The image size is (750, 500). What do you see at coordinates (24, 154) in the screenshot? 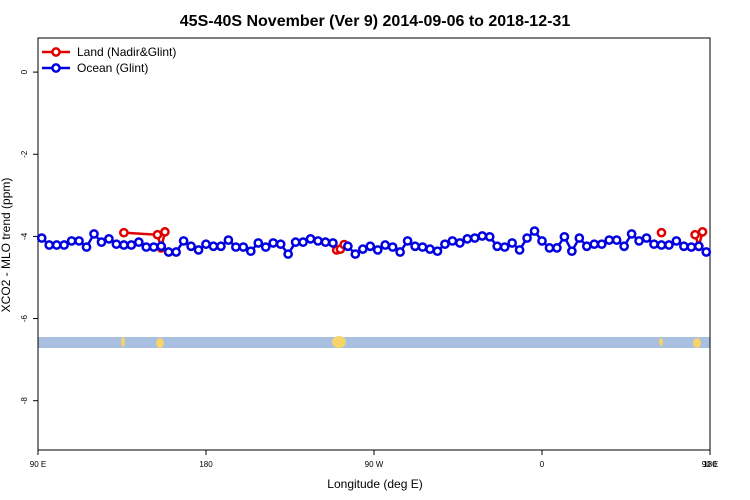
I see `y-tick-label: -2` at bounding box center [24, 154].